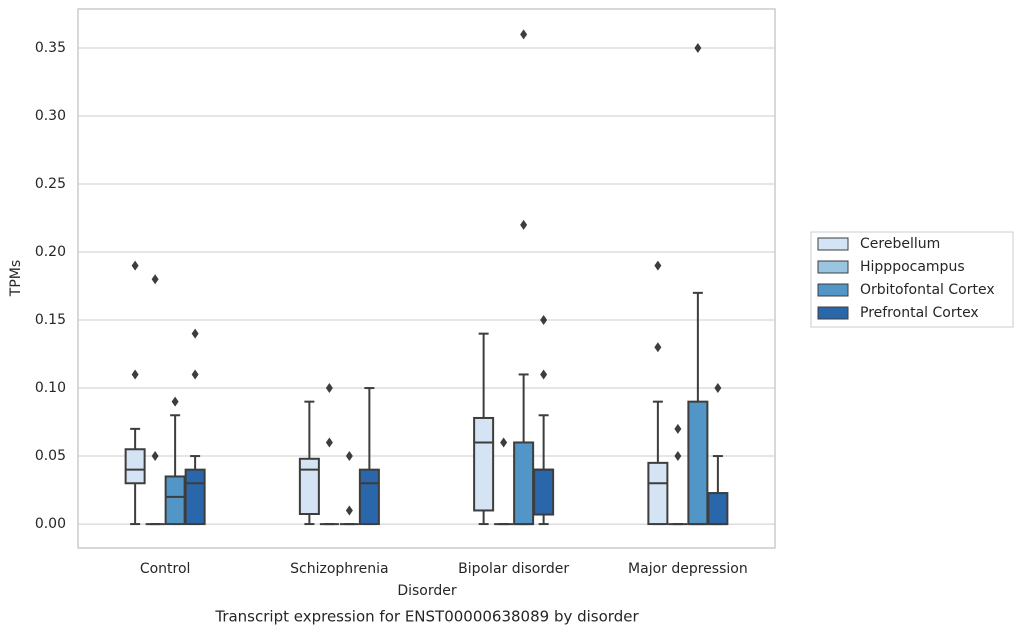 The height and width of the screenshot is (634, 1023). What do you see at coordinates (50, 524) in the screenshot?
I see `y-tick-label: 0.00` at bounding box center [50, 524].